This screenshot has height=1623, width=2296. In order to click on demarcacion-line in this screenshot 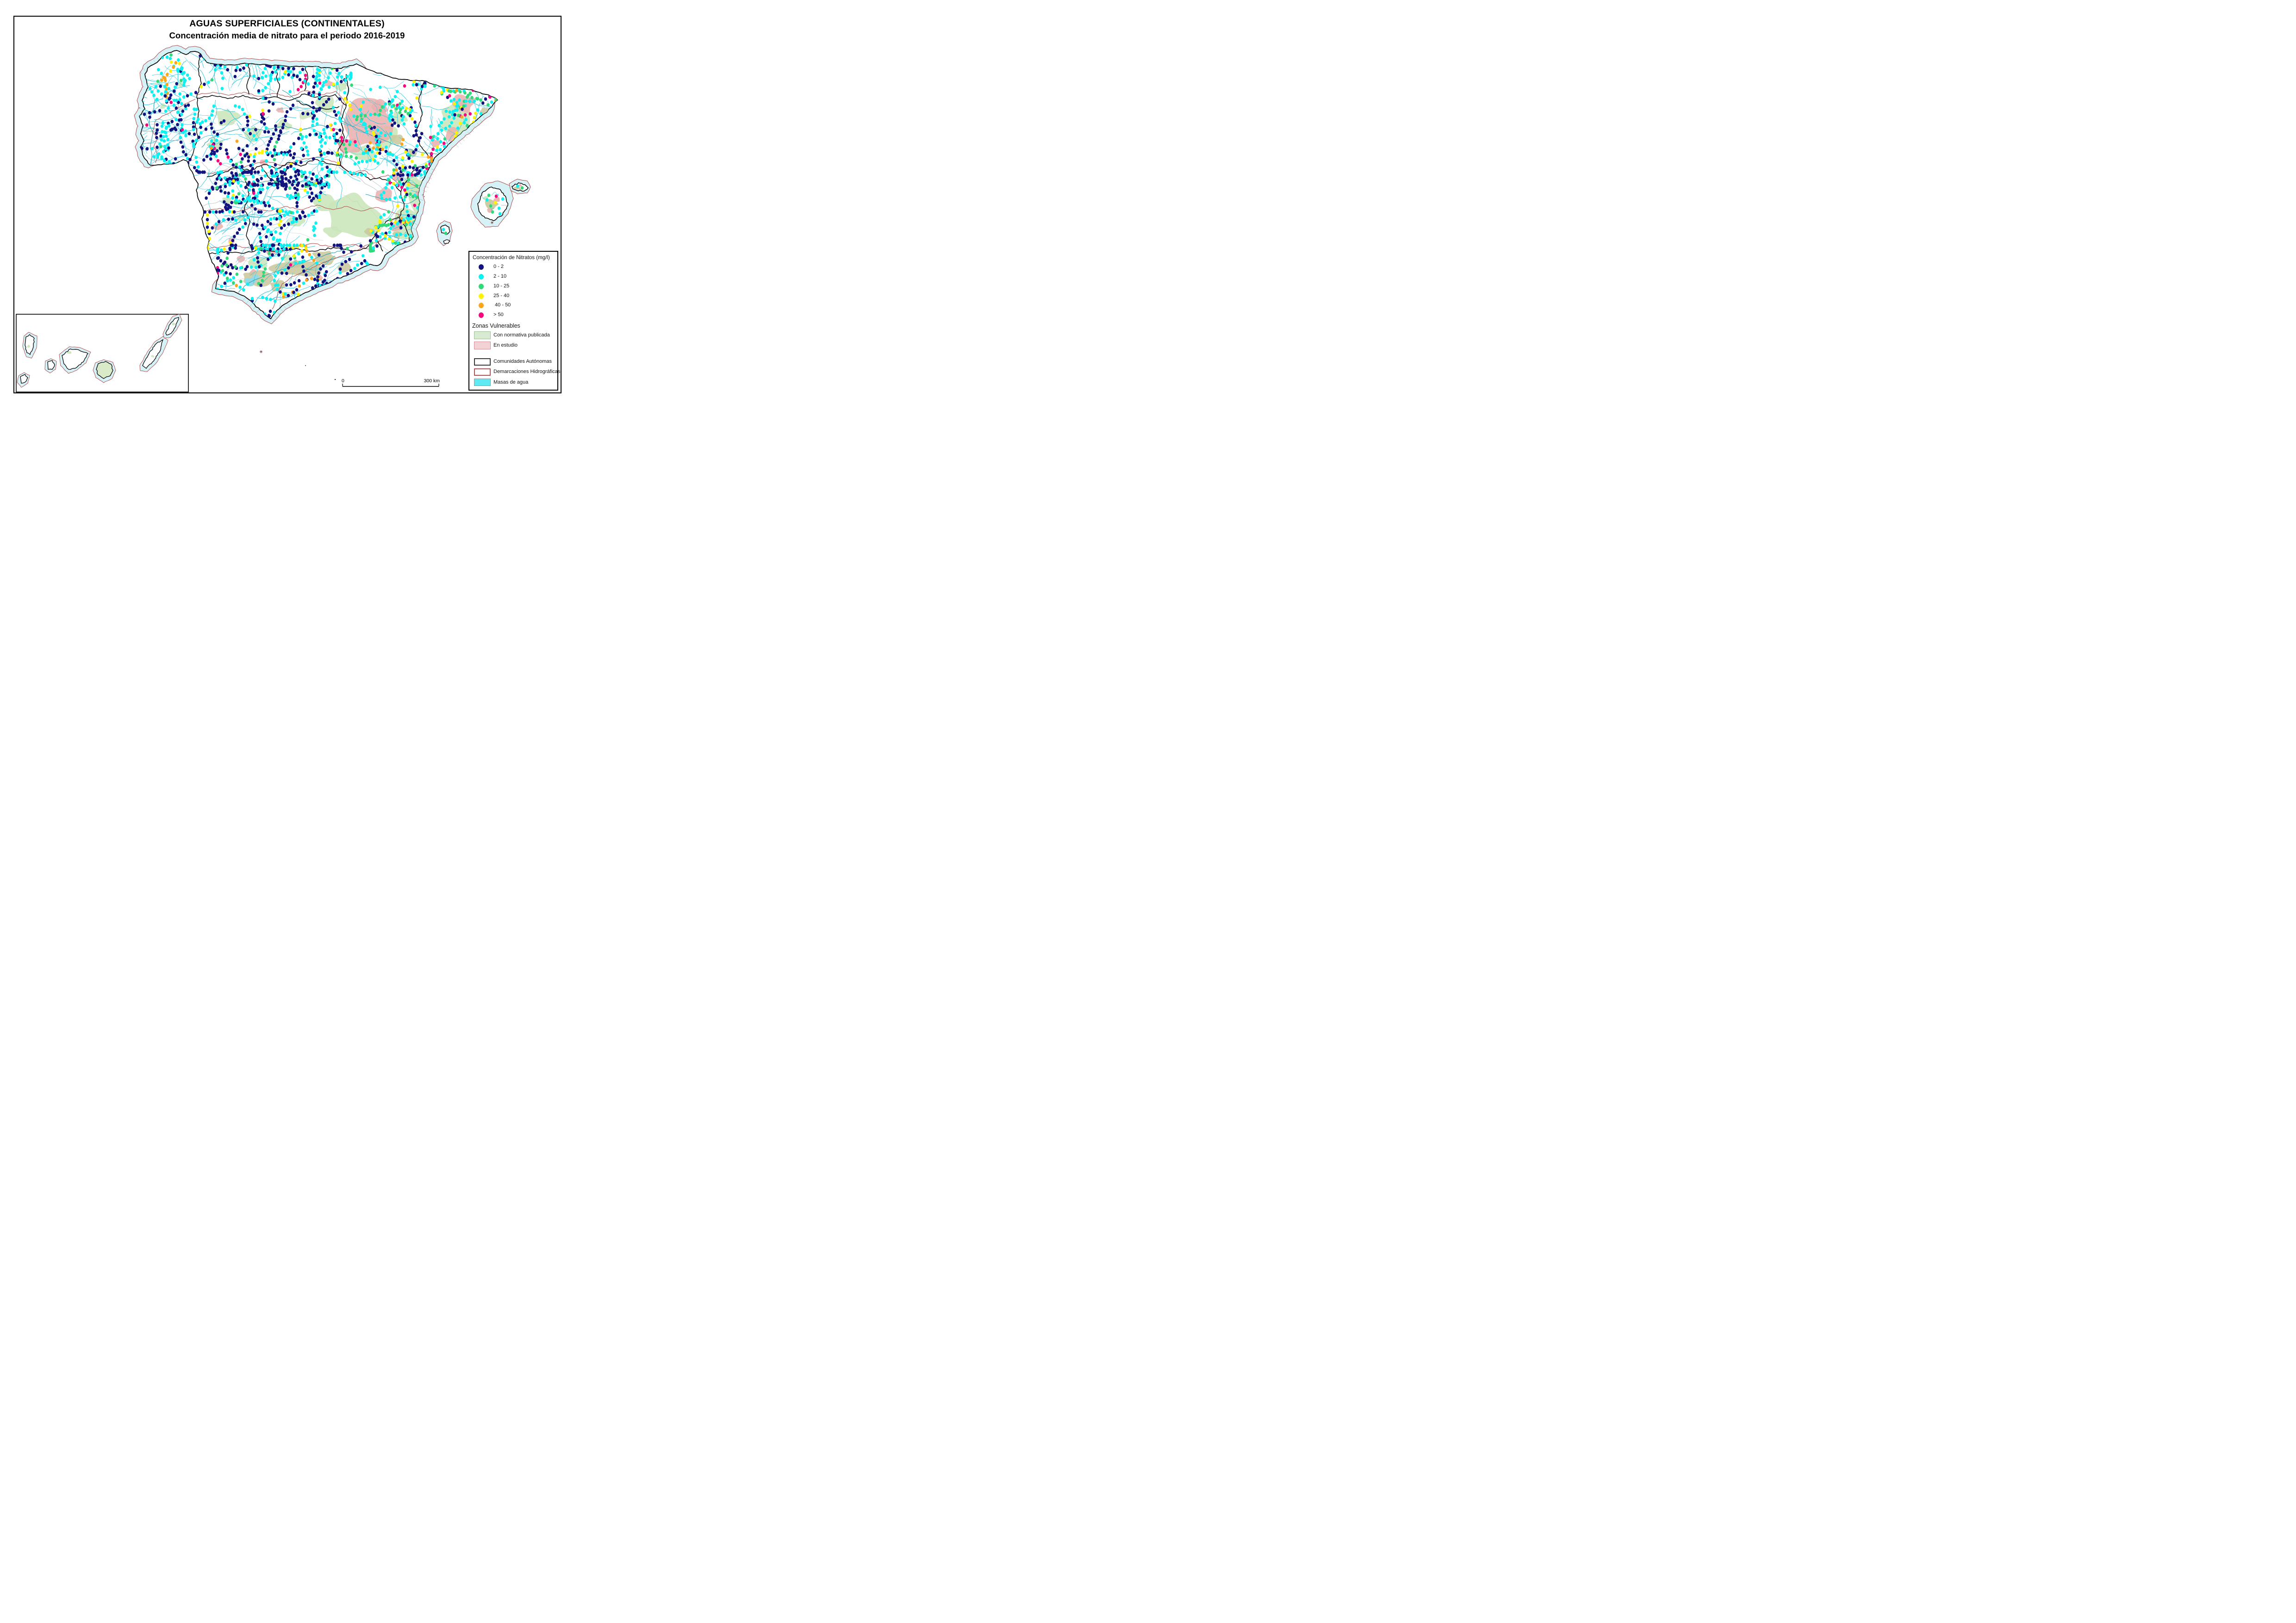, I will do `click(274, 165)`.